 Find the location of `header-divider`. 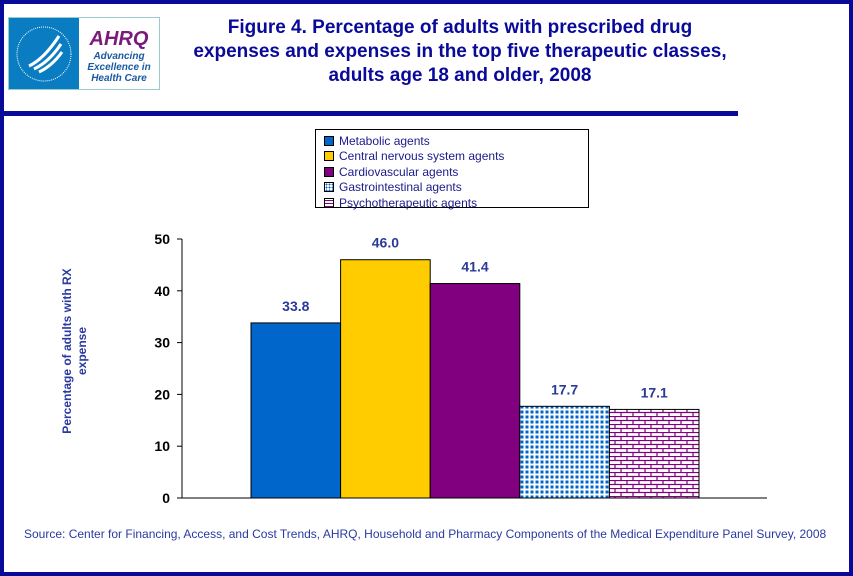

header-divider is located at coordinates (371, 113).